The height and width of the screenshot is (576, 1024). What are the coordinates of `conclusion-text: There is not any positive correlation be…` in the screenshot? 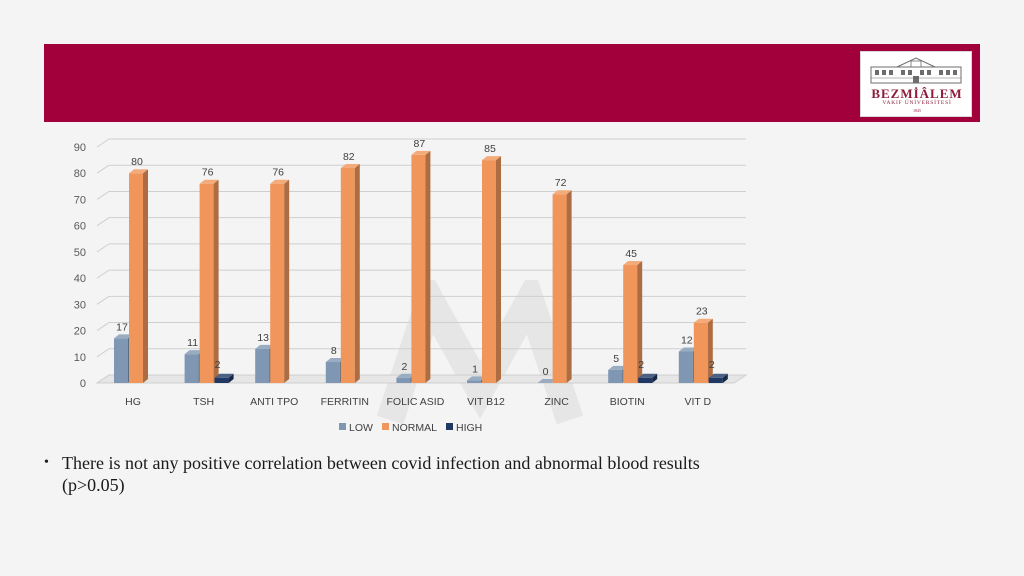 It's located at (381, 474).